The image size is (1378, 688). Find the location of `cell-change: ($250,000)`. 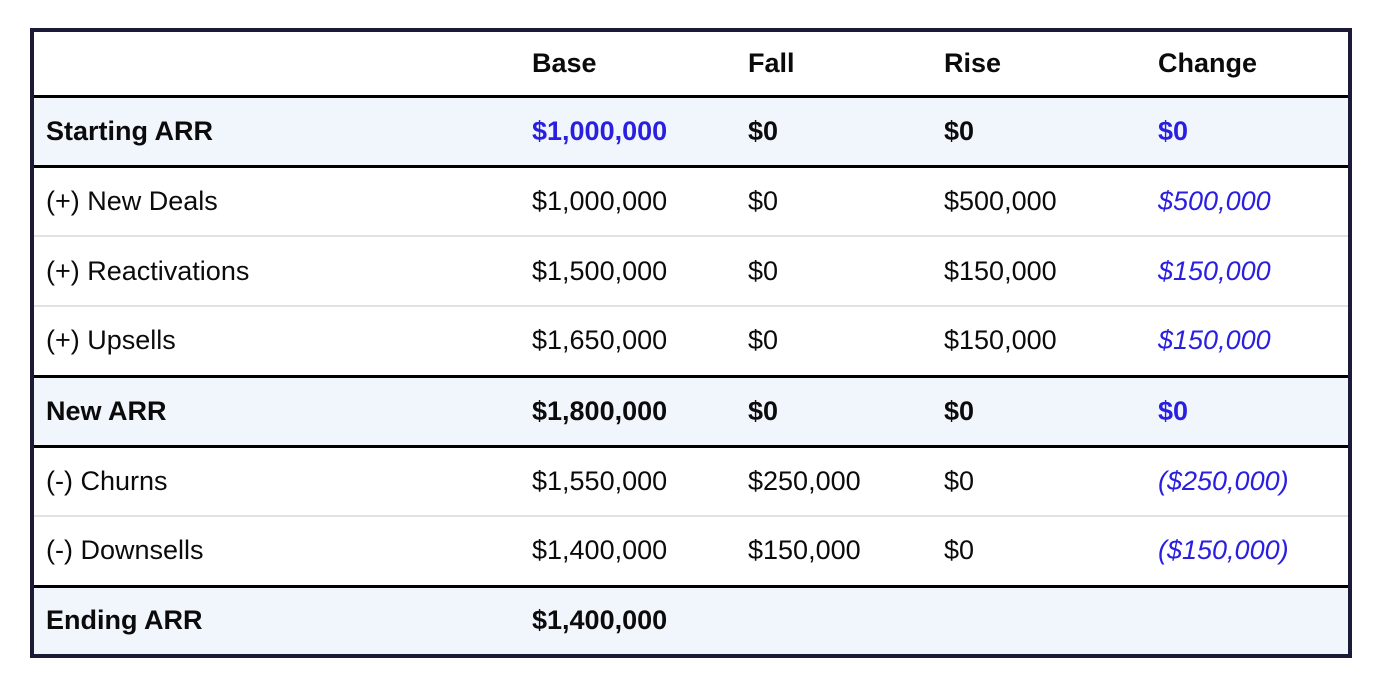

cell-change: ($250,000) is located at coordinates (1223, 480).